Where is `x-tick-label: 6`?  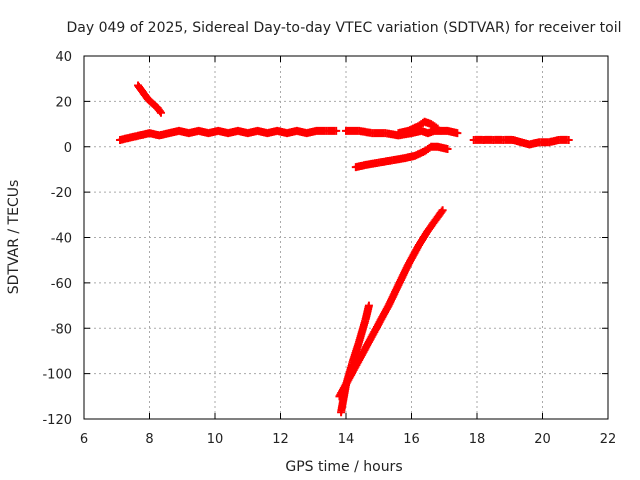
x-tick-label: 6 is located at coordinates (84, 439).